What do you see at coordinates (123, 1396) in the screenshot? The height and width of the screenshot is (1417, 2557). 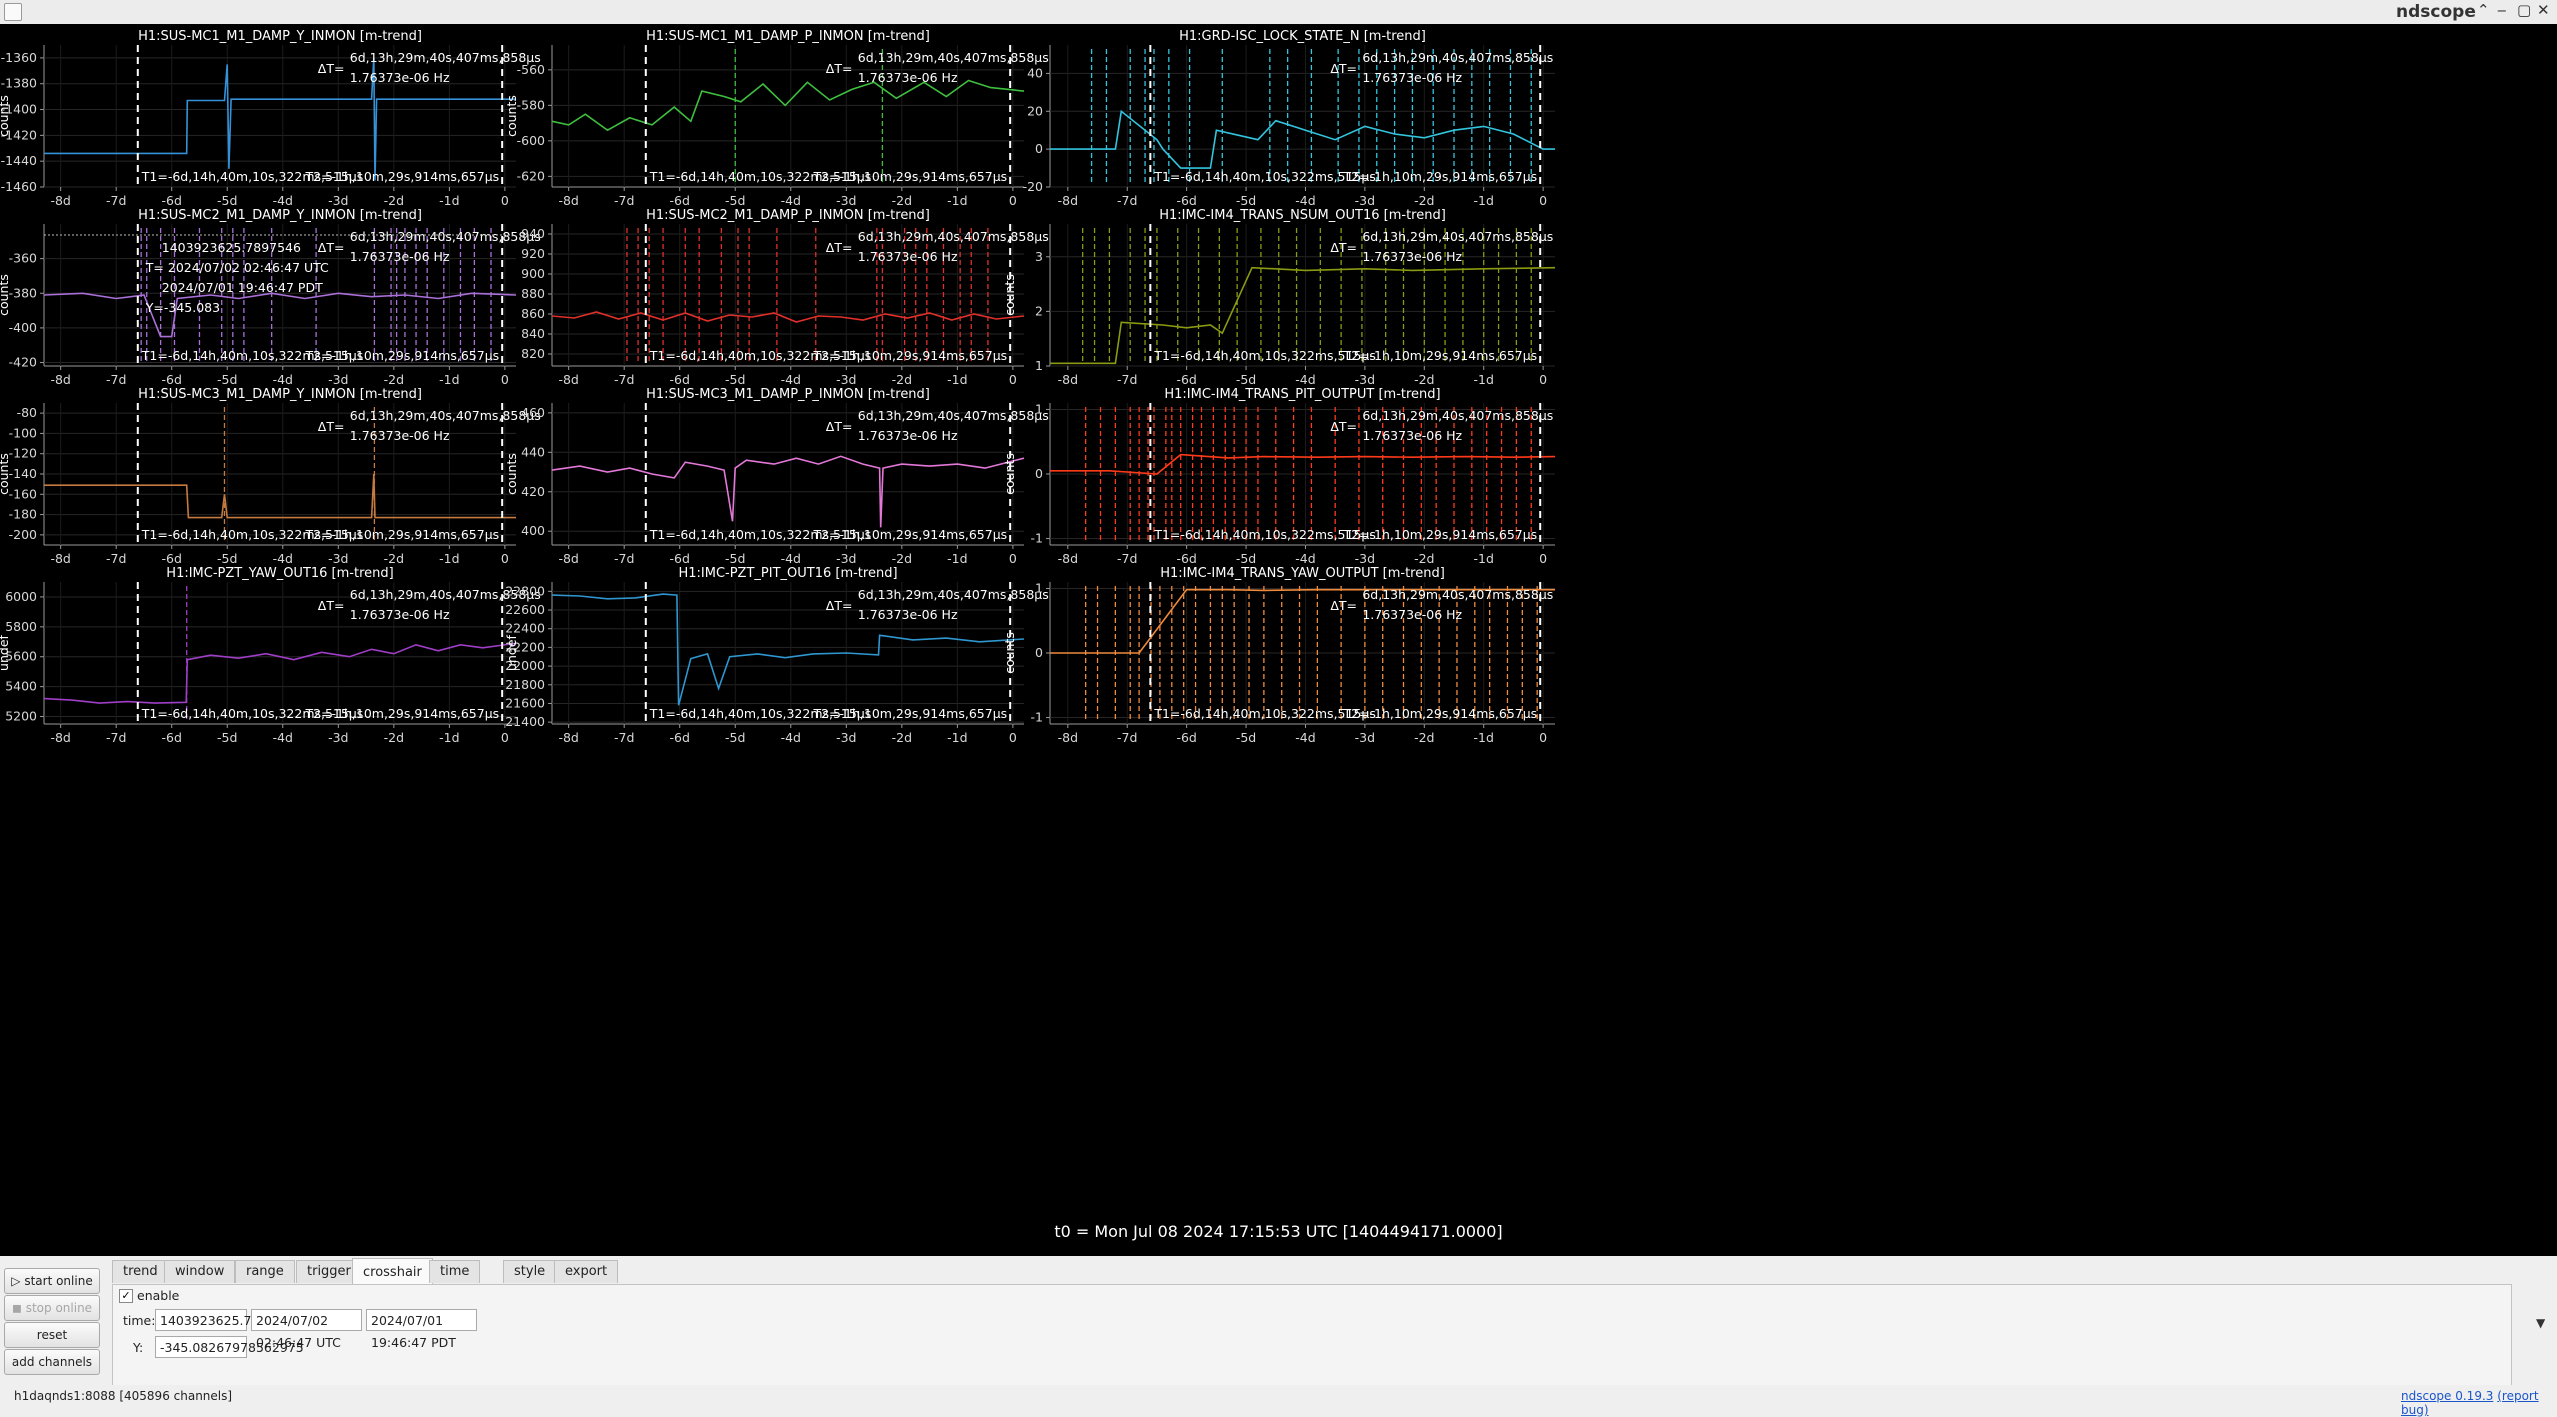 I see `server-status: h1daqnds1:8088 [405896 channels]` at bounding box center [123, 1396].